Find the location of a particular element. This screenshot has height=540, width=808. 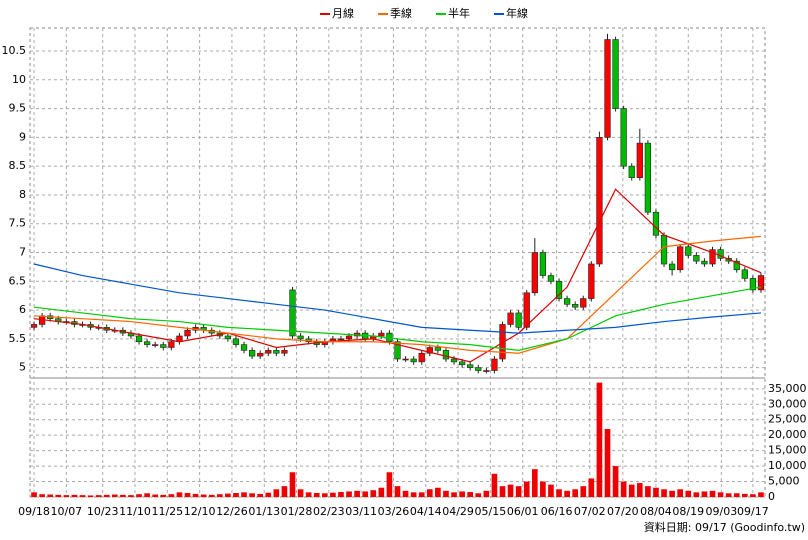

moving-average-line is located at coordinates (397, 318).